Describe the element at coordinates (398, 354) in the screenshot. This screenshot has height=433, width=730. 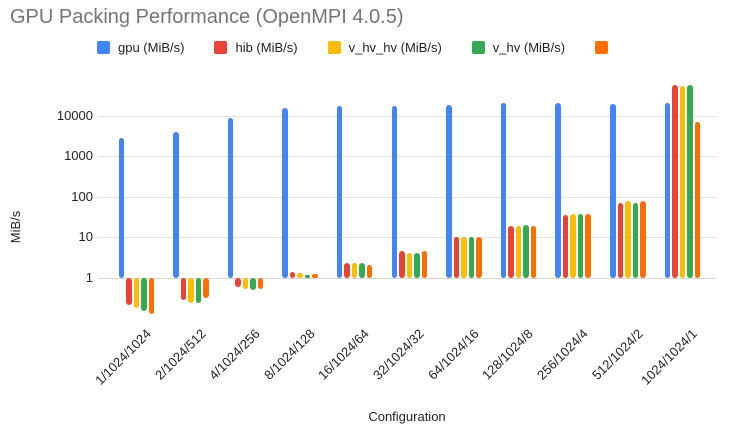
I see `x-category-label: 32/1024/32` at that location.